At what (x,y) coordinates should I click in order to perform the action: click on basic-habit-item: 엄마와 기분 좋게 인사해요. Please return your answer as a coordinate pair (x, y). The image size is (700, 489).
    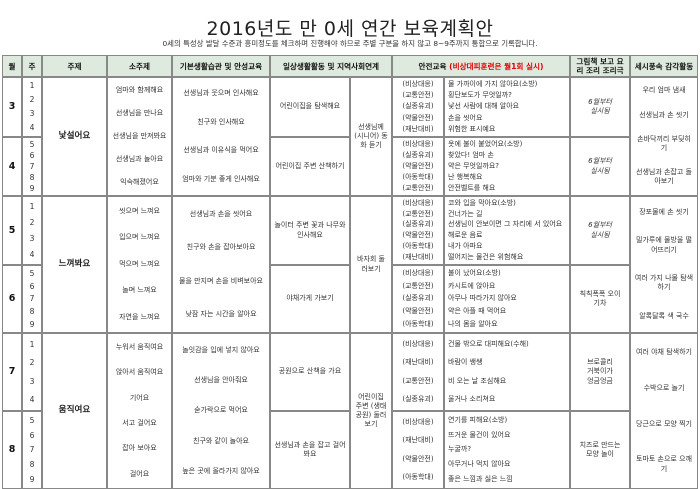
    Looking at the image, I should click on (221, 179).